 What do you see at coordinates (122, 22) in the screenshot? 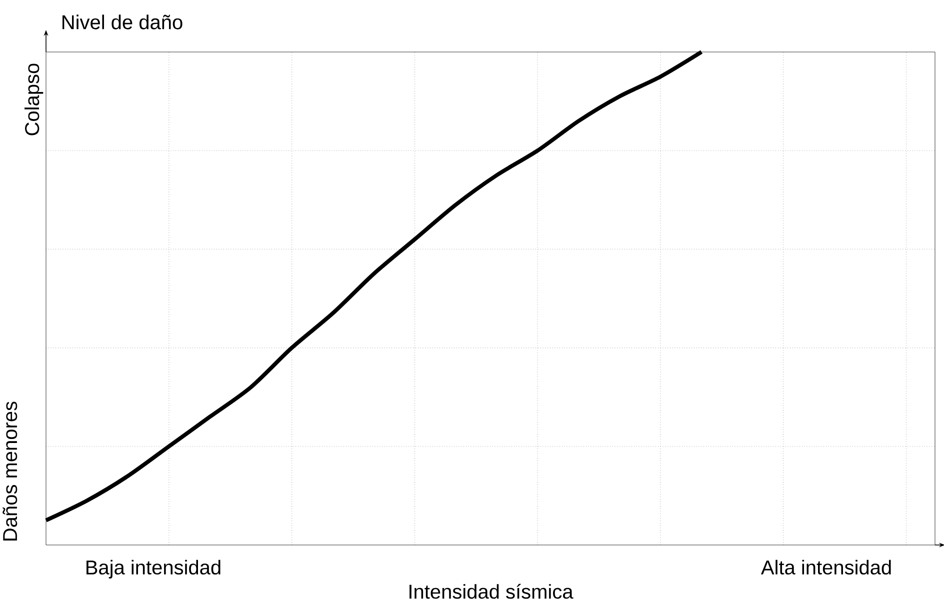
I see `y-axis-title: Nivel de daño` at bounding box center [122, 22].